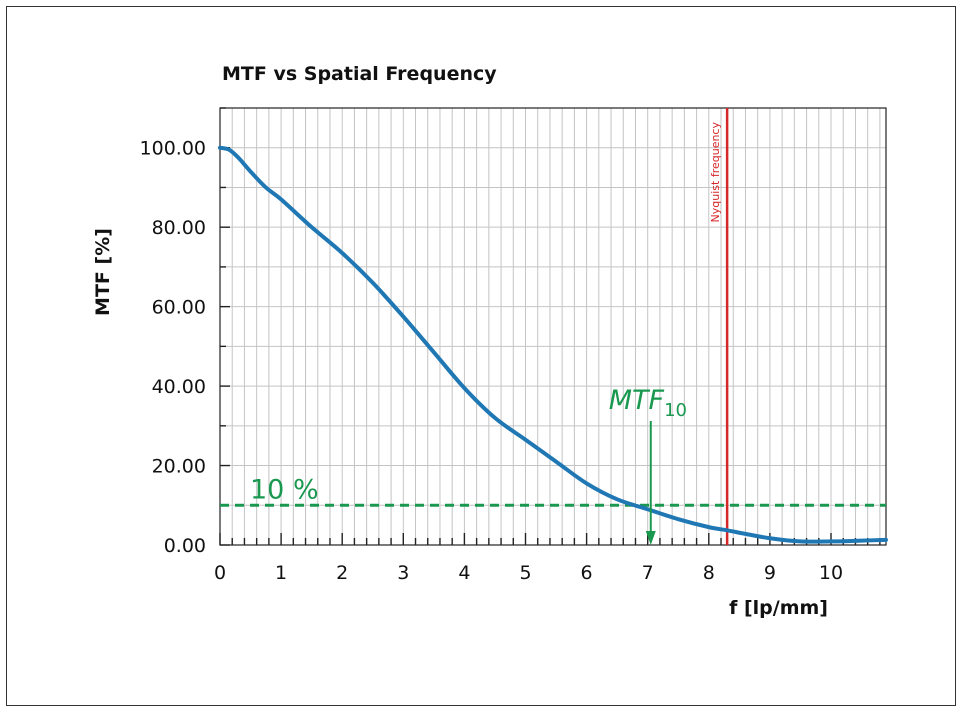 This screenshot has width=960, height=706. Describe the element at coordinates (831, 573) in the screenshot. I see `x-tick-label: 10` at that location.